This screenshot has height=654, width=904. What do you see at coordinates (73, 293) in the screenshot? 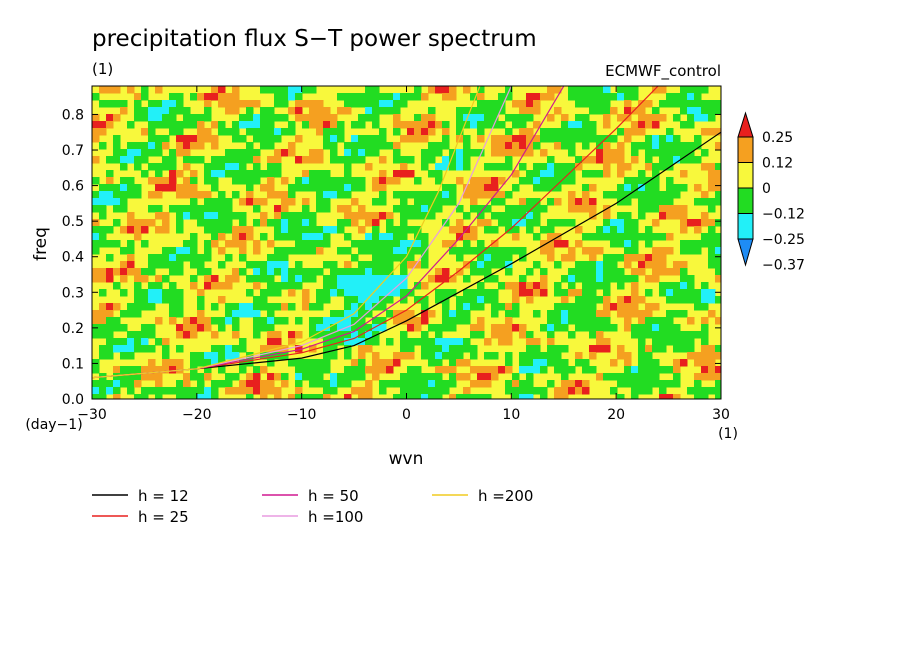
I see `y-tick-label: 0.3` at bounding box center [73, 293].